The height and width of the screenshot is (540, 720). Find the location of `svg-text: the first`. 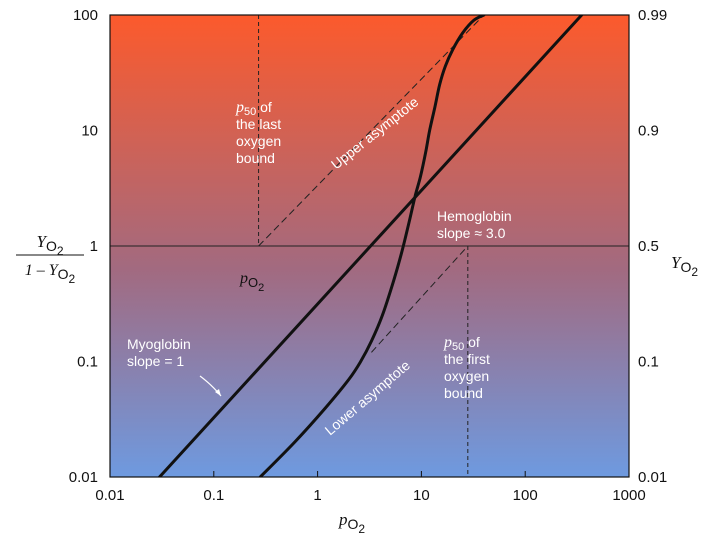

svg-text: the first is located at coordinates (467, 359).